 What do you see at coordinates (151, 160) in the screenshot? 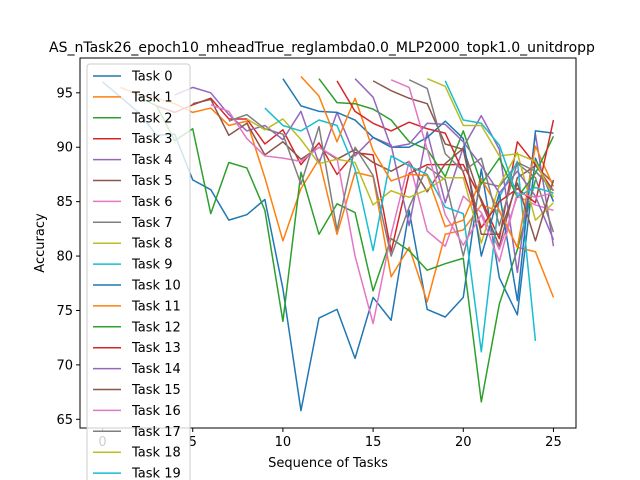
I see `legend-label-task-4: Task 4` at bounding box center [151, 160].